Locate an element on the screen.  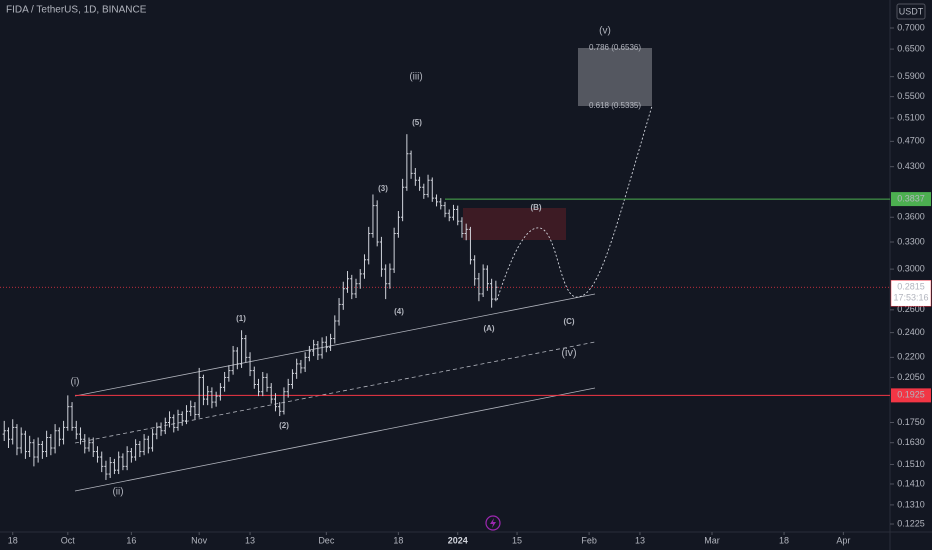
y-tick-label: 0.6500 is located at coordinates (911, 48).